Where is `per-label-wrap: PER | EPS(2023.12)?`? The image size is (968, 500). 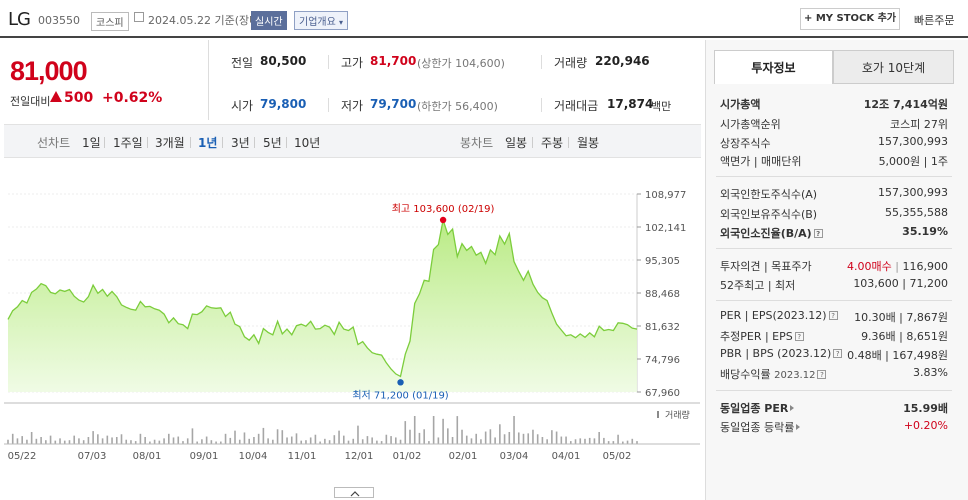 per-label-wrap: PER | EPS(2023.12)? is located at coordinates (779, 315).